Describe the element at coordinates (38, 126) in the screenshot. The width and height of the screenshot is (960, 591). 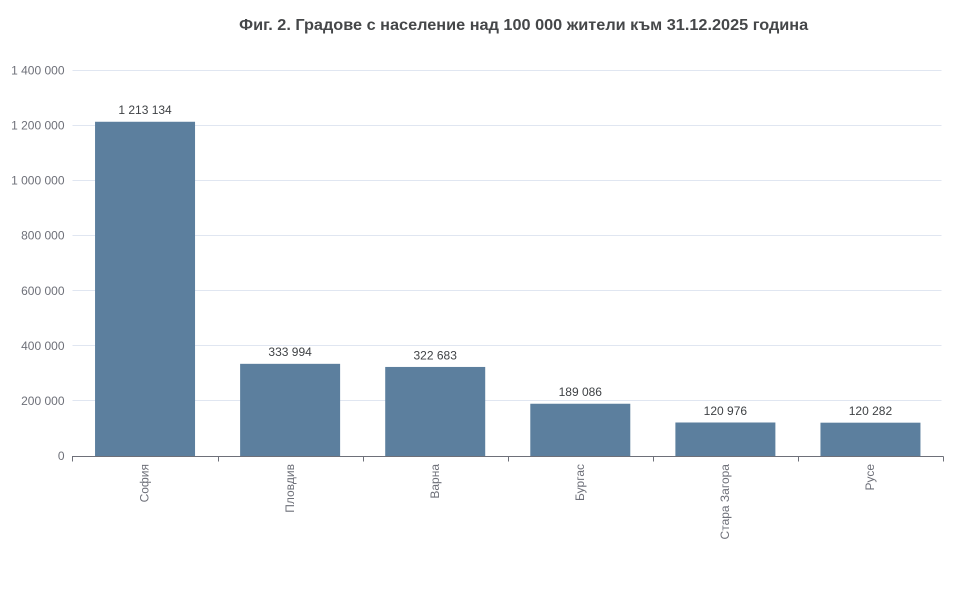
I see `svg-text: 1 200 000` at that location.